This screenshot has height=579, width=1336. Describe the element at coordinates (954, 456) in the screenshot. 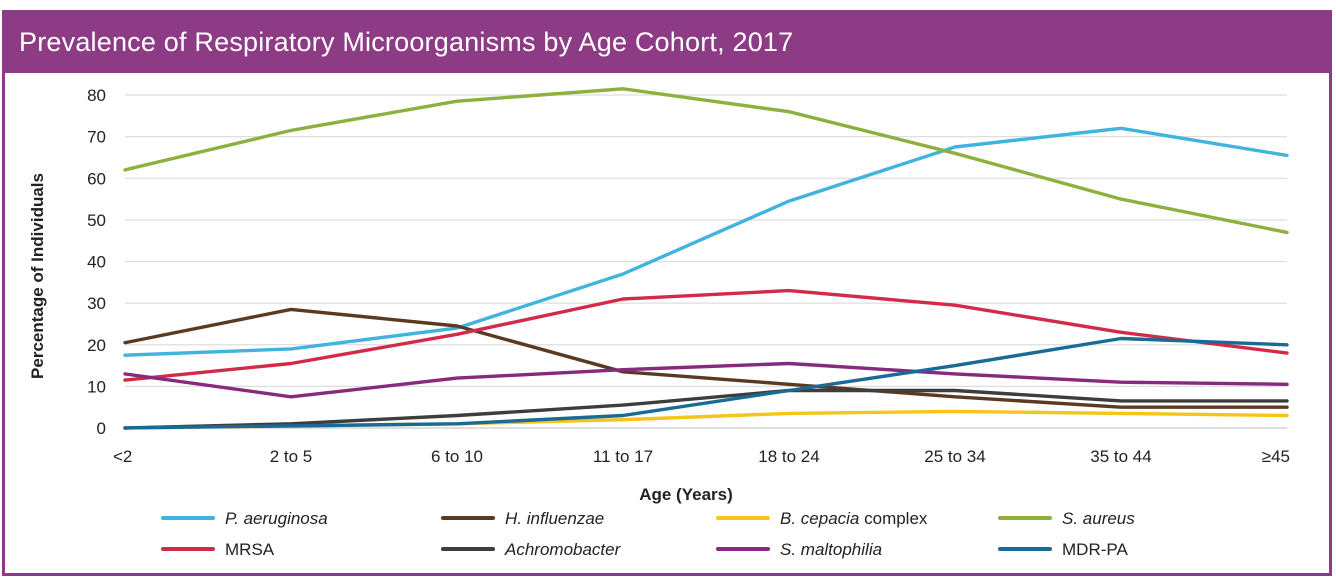

I see `x-tick-label: 25 to 34` at that location.